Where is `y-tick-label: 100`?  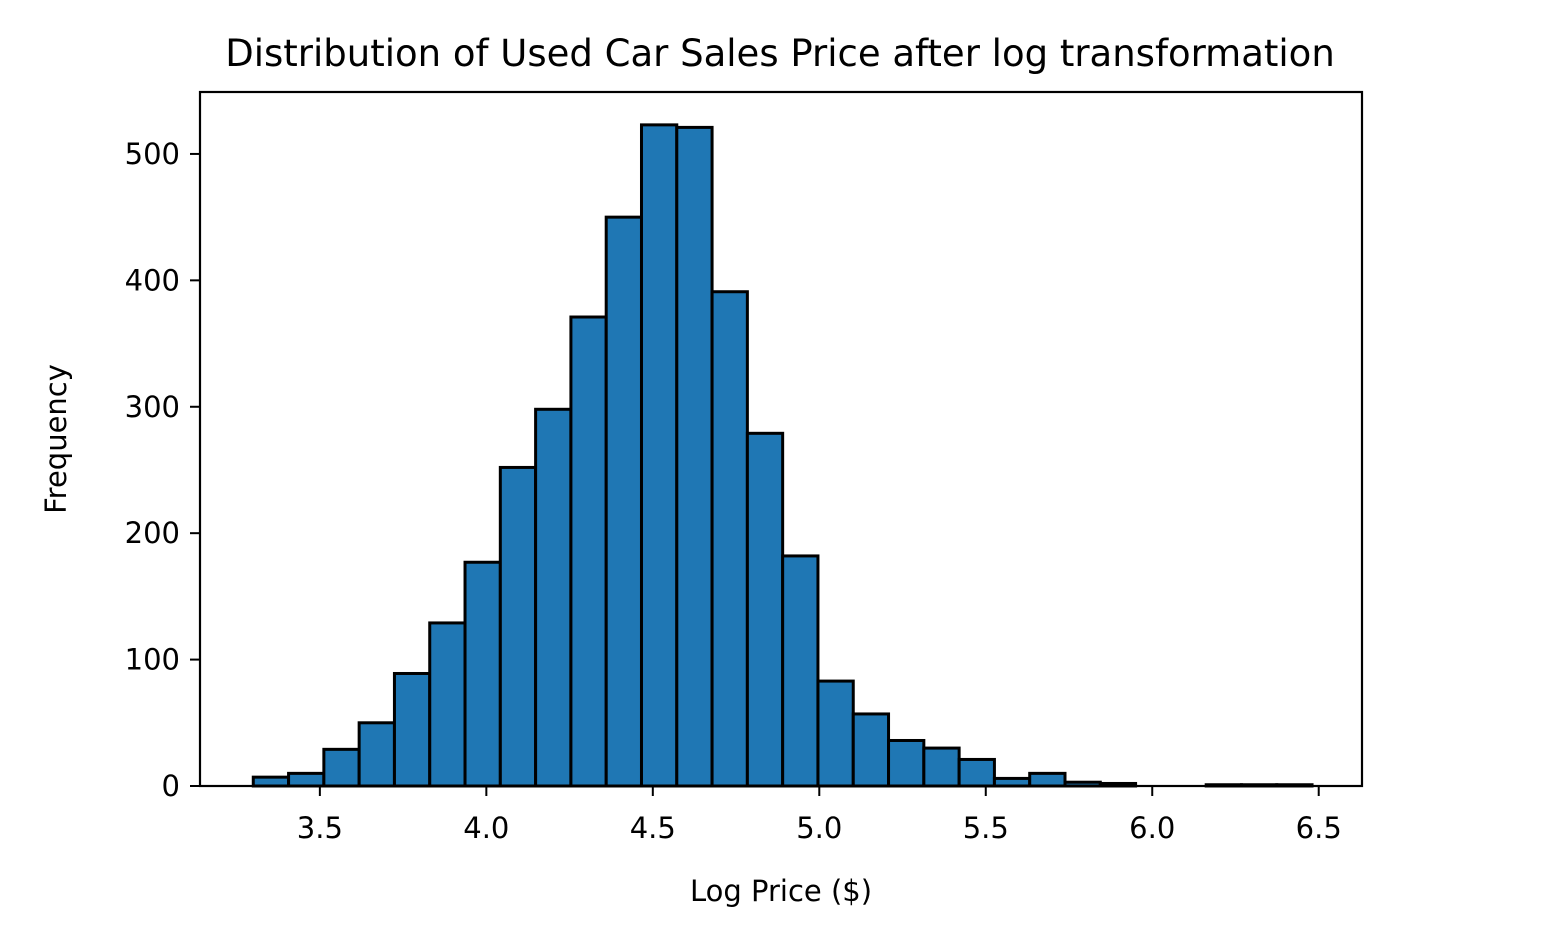
y-tick-label: 100 is located at coordinates (152, 660).